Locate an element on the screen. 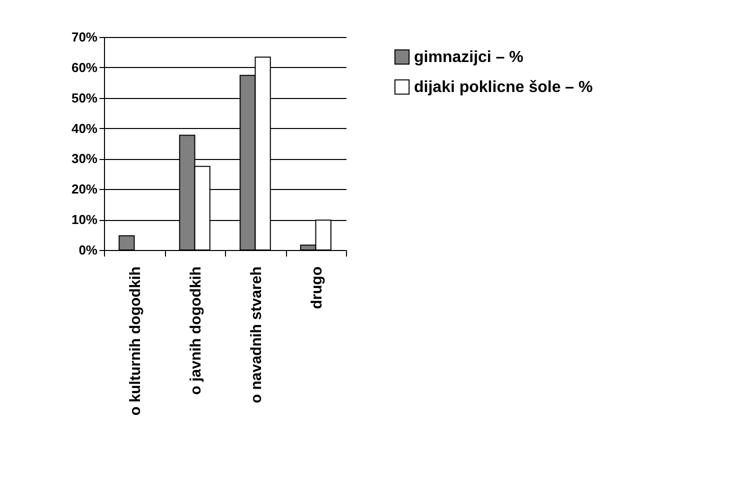  y-tick-label: 50% is located at coordinates (84, 98).